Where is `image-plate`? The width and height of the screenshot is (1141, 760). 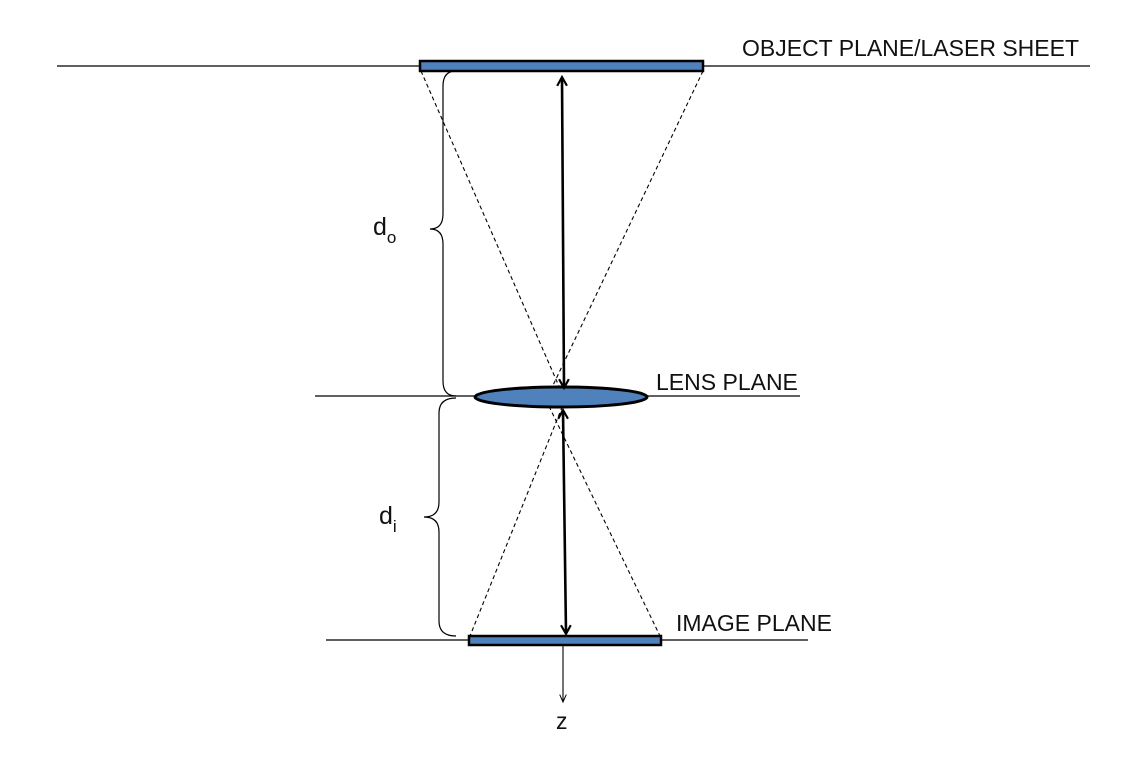
image-plate is located at coordinates (565, 640).